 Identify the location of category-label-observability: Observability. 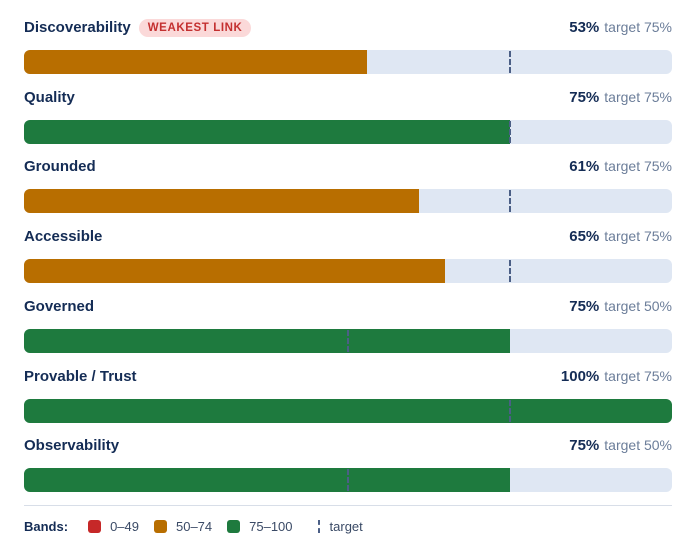
(71, 445).